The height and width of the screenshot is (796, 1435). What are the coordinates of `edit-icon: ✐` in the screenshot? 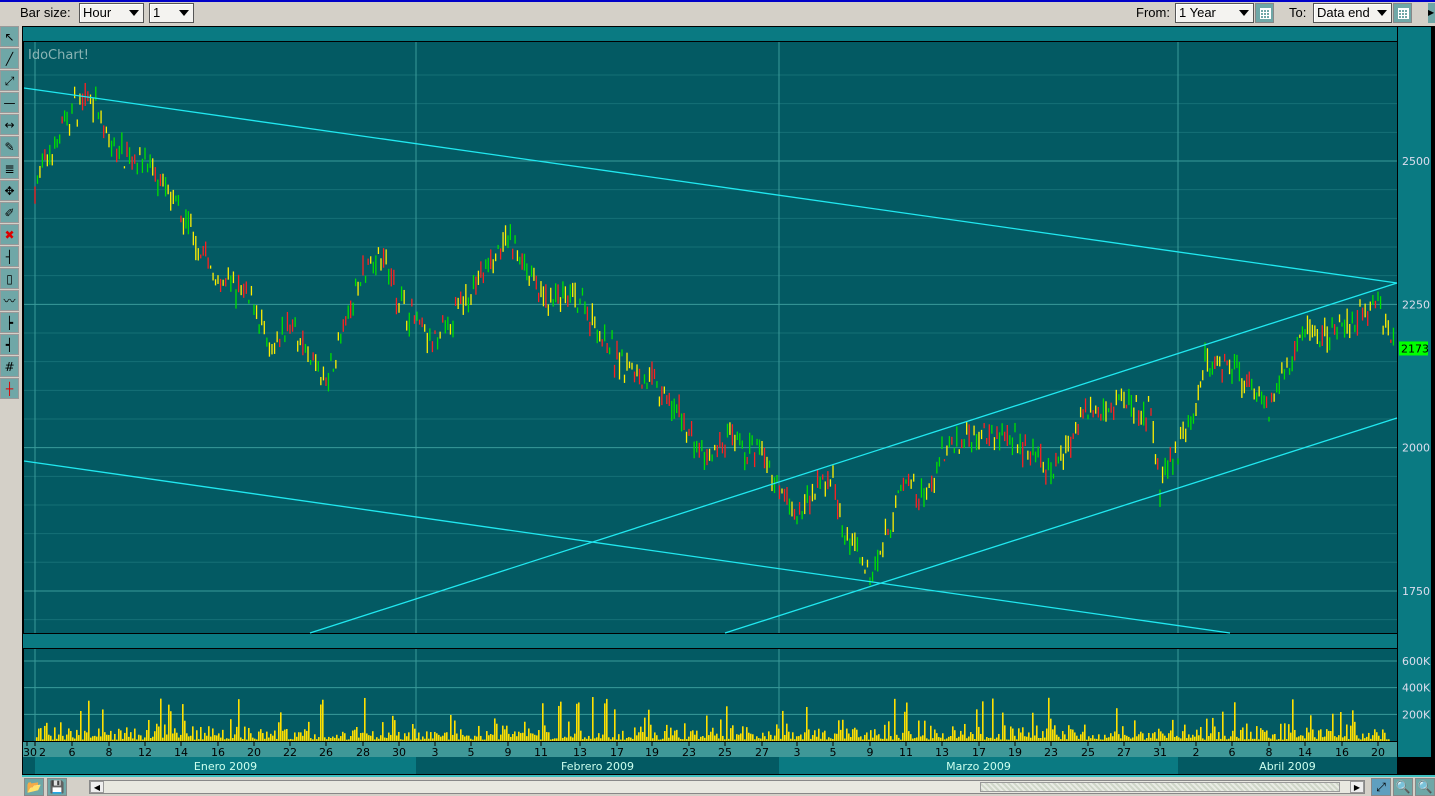 It's located at (9, 212).